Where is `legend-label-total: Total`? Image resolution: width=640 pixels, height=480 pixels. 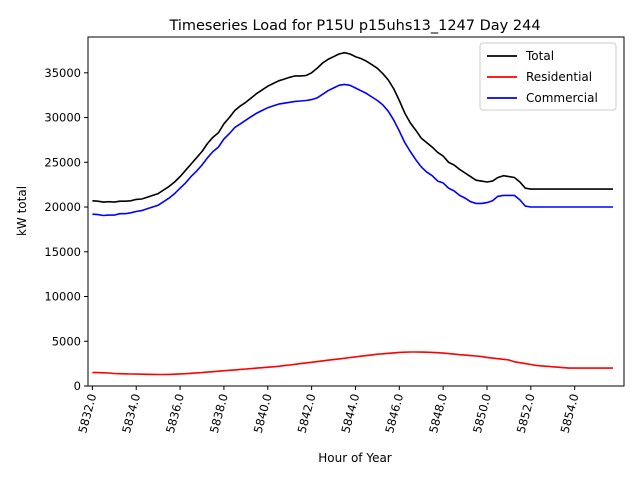
legend-label-total: Total is located at coordinates (539, 56).